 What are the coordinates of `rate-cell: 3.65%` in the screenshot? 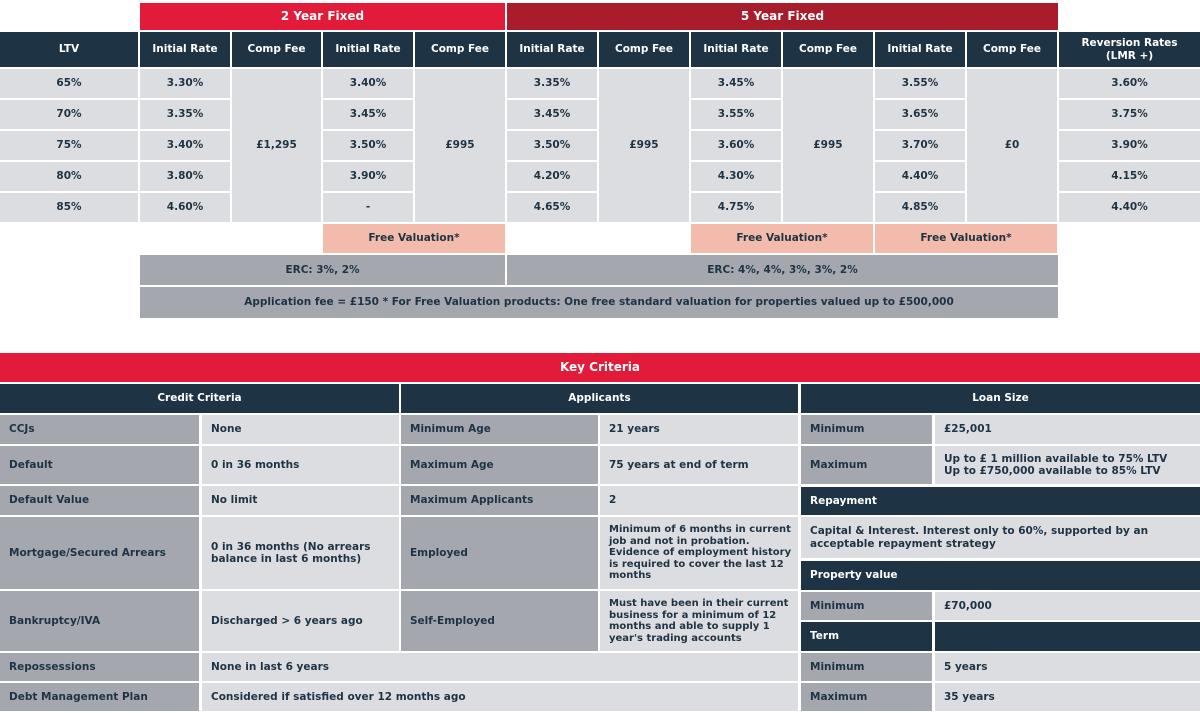 It's located at (920, 114).